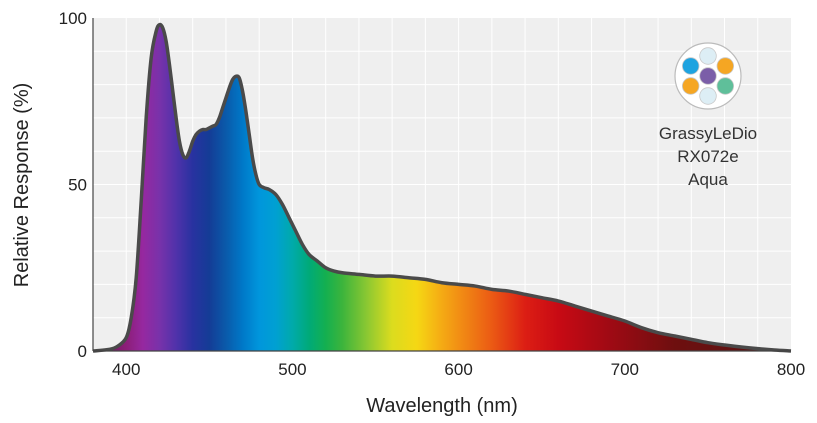 This screenshot has height=423, width=817. I want to click on x-tick-labels: 400 500 600 700 800, so click(458, 369).